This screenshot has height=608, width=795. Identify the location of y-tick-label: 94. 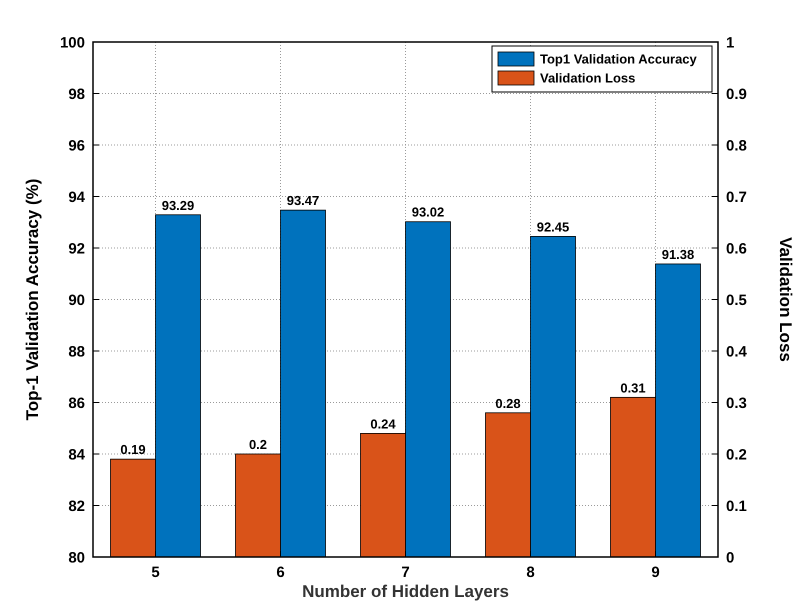
(77, 197).